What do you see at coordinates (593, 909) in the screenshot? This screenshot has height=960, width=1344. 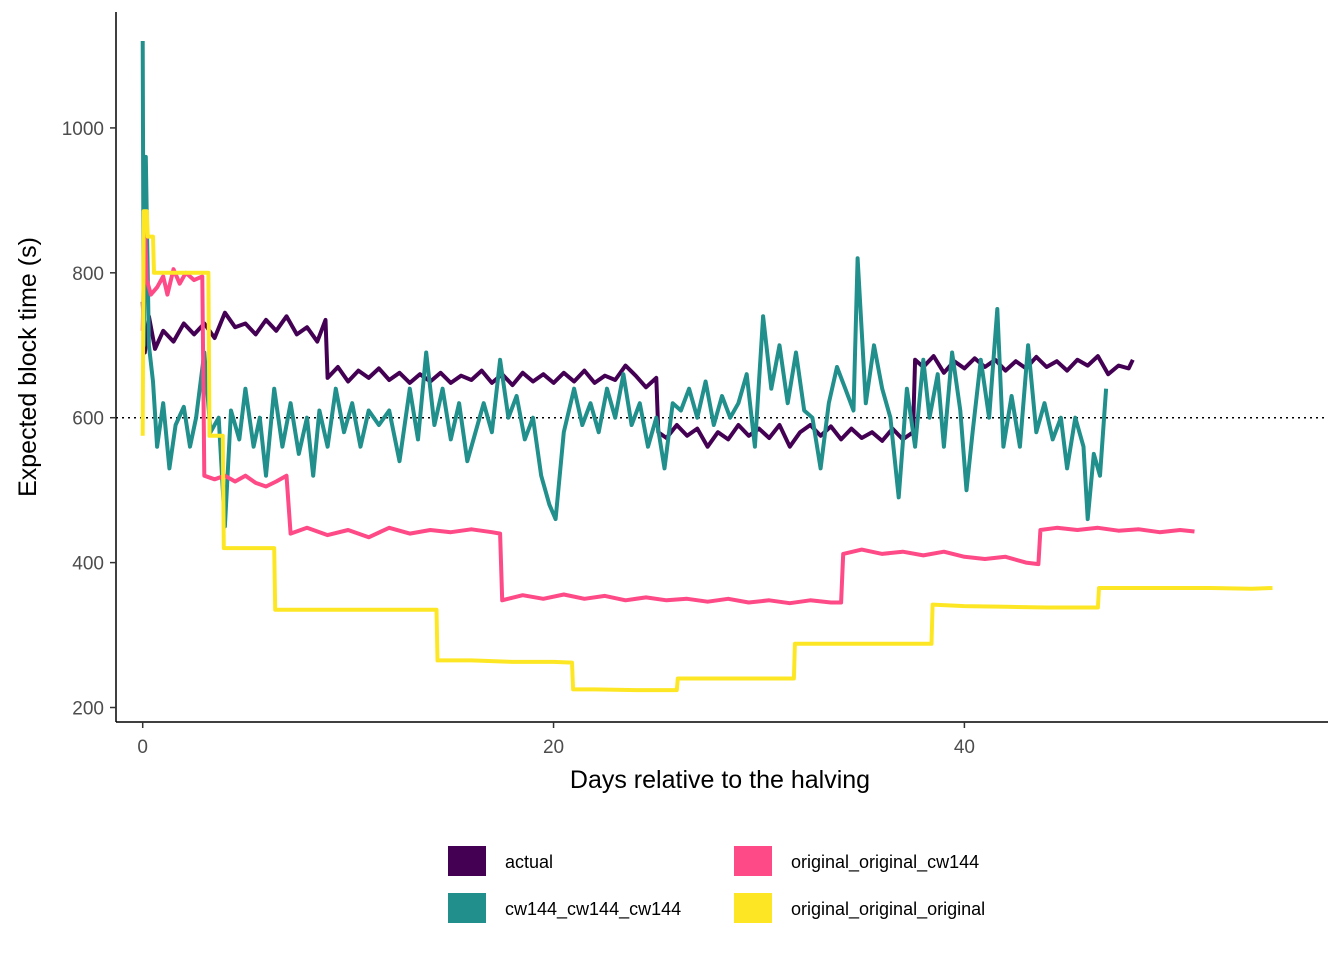 I see `legend-label: cw144_cw144_cw144` at bounding box center [593, 909].